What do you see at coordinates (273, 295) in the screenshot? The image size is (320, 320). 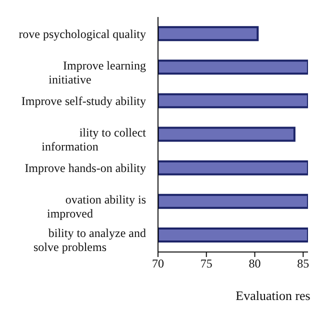 I see `x-axis-title: Evaluation res` at bounding box center [273, 295].